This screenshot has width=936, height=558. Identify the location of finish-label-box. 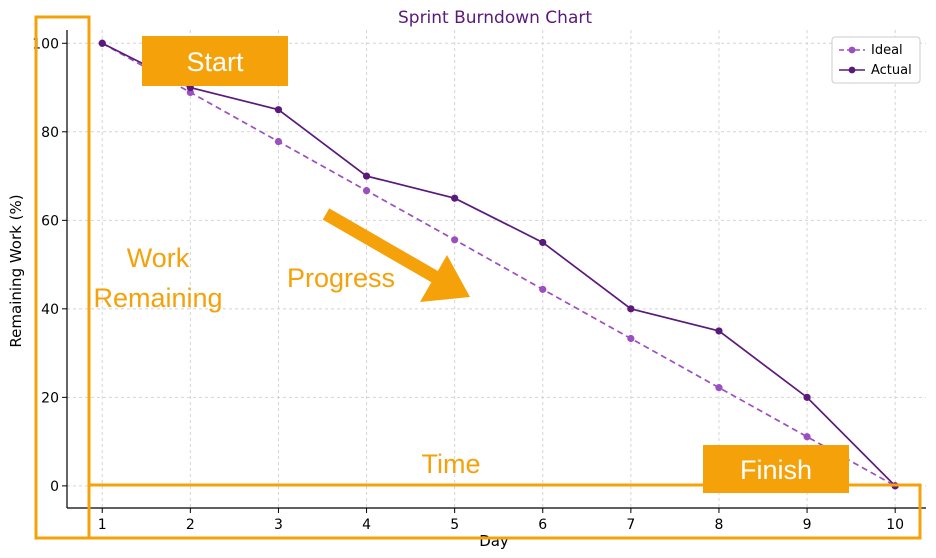
(776, 469).